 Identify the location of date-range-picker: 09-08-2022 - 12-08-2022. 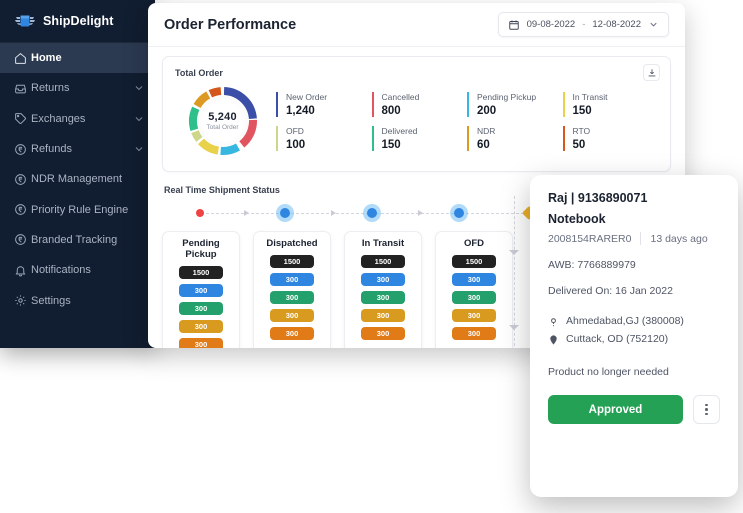
(583, 24).